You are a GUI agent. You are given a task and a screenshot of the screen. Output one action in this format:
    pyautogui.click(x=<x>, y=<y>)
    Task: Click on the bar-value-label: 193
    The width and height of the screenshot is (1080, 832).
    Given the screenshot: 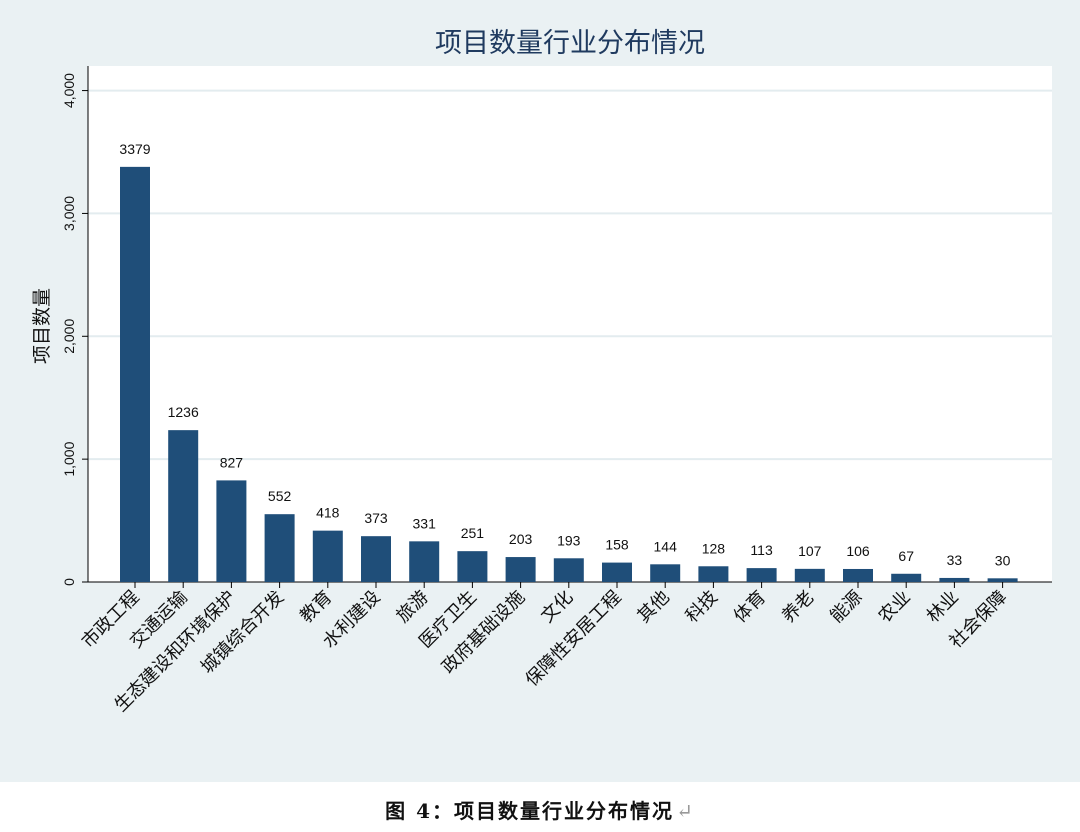 What is the action you would take?
    pyautogui.click(x=569, y=540)
    